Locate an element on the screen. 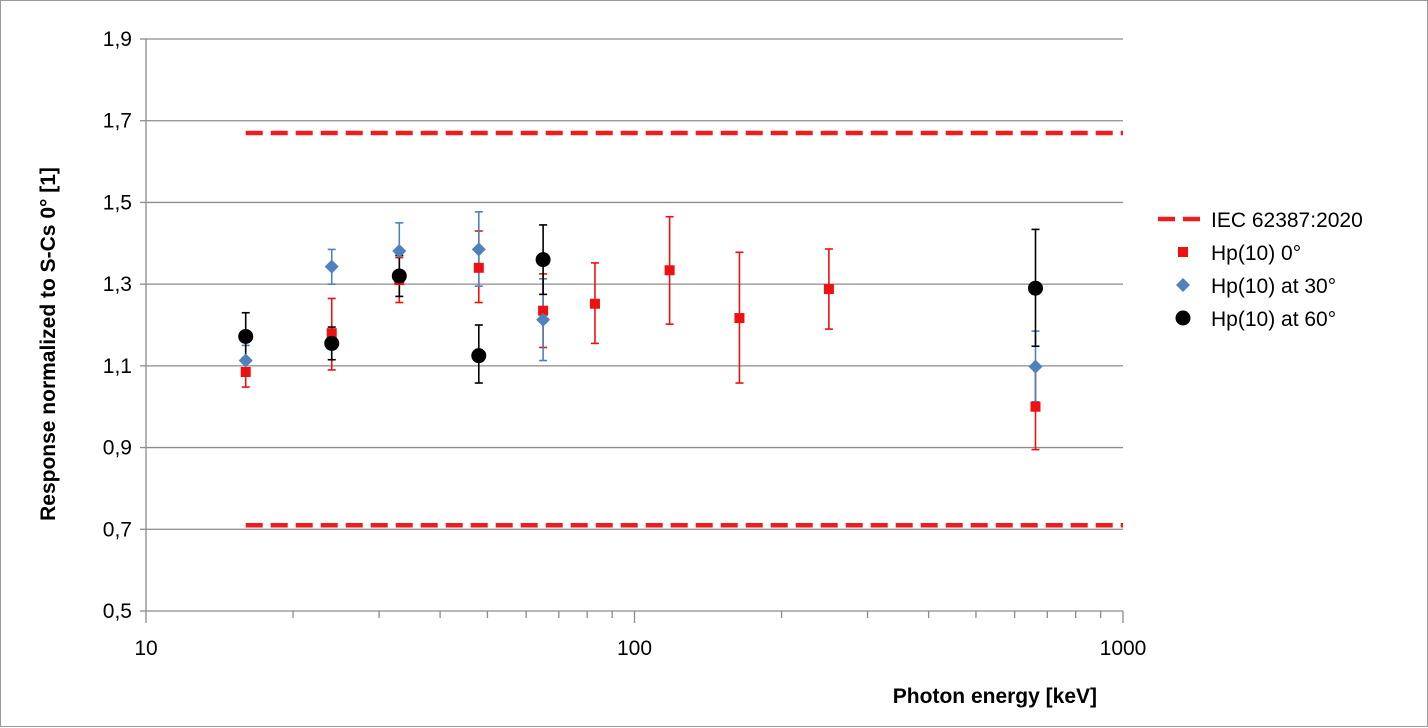 This screenshot has height=728, width=1428. y-tick-label: 1,3 is located at coordinates (117, 284).